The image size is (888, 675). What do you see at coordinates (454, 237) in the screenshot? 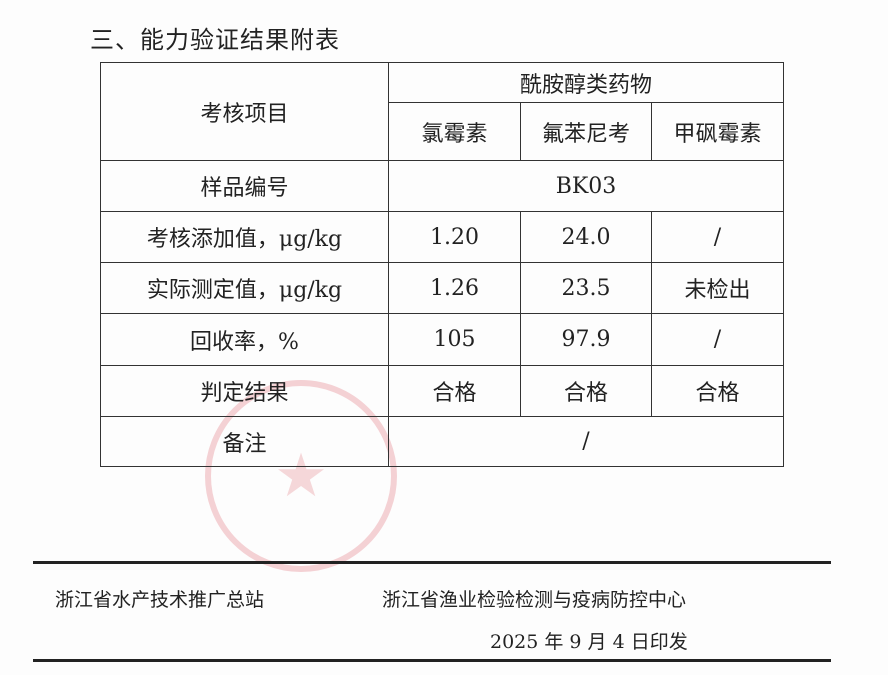
I see `cell: 1.20` at bounding box center [454, 237].